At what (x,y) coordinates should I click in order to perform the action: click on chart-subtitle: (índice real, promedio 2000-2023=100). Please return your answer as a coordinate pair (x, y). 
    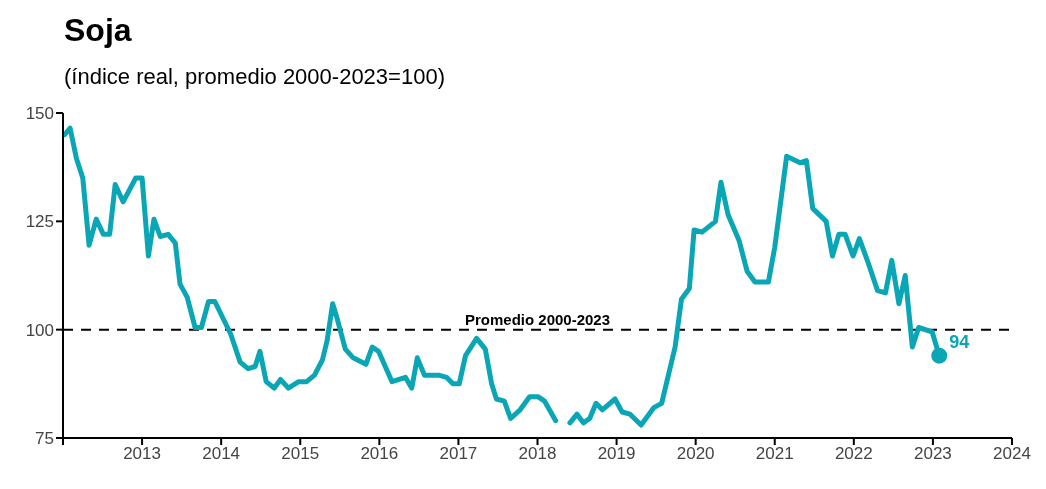
    Looking at the image, I should click on (254, 77).